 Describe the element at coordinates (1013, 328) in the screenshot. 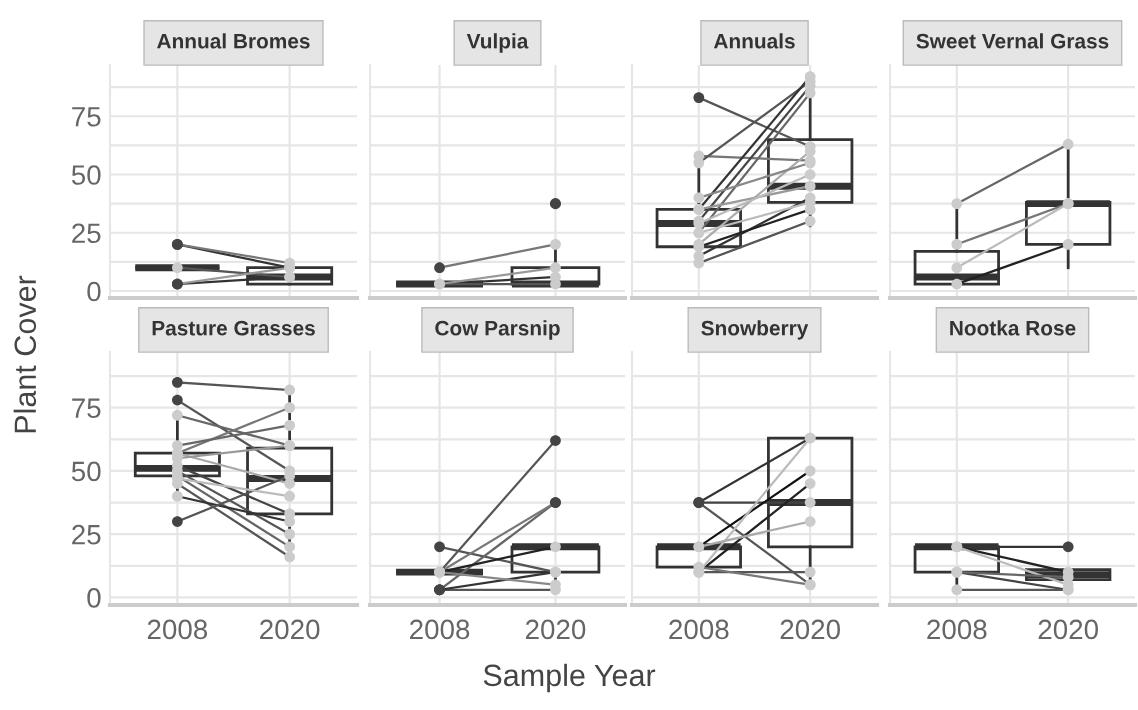

I see `chart-title: Nootka Rose` at that location.